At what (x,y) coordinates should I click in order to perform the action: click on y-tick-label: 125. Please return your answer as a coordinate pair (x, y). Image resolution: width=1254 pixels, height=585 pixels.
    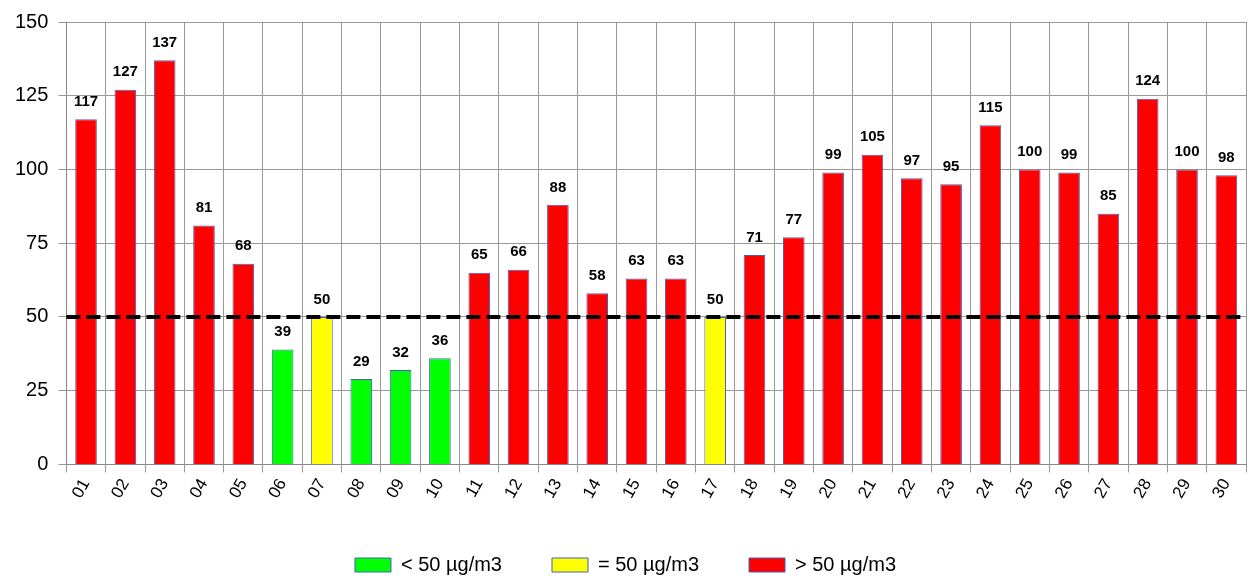
    Looking at the image, I should click on (31, 94).